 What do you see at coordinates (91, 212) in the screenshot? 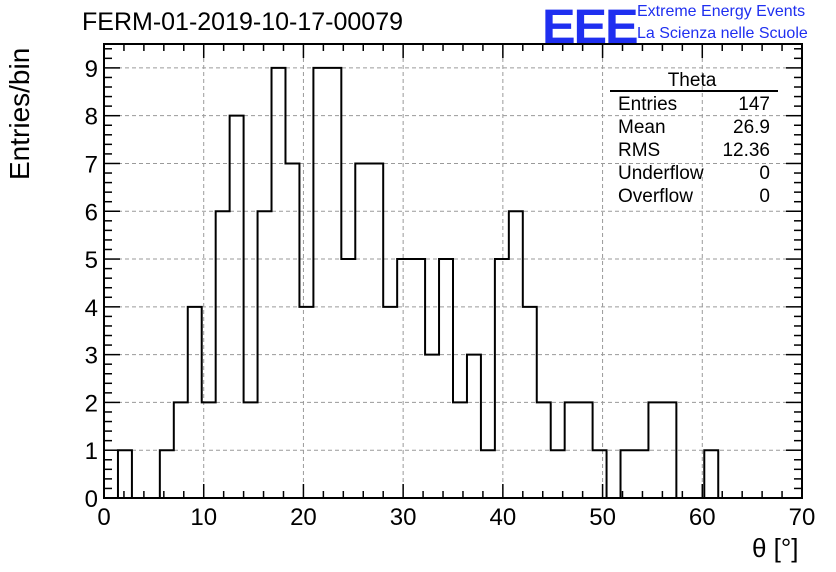
I see `y-tick-label: 6` at bounding box center [91, 212].